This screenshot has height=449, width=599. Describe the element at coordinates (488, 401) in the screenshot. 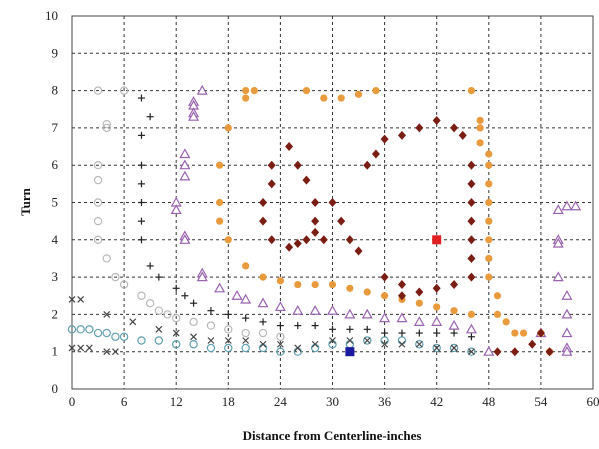

I see `x-tick-label: 48` at that location.